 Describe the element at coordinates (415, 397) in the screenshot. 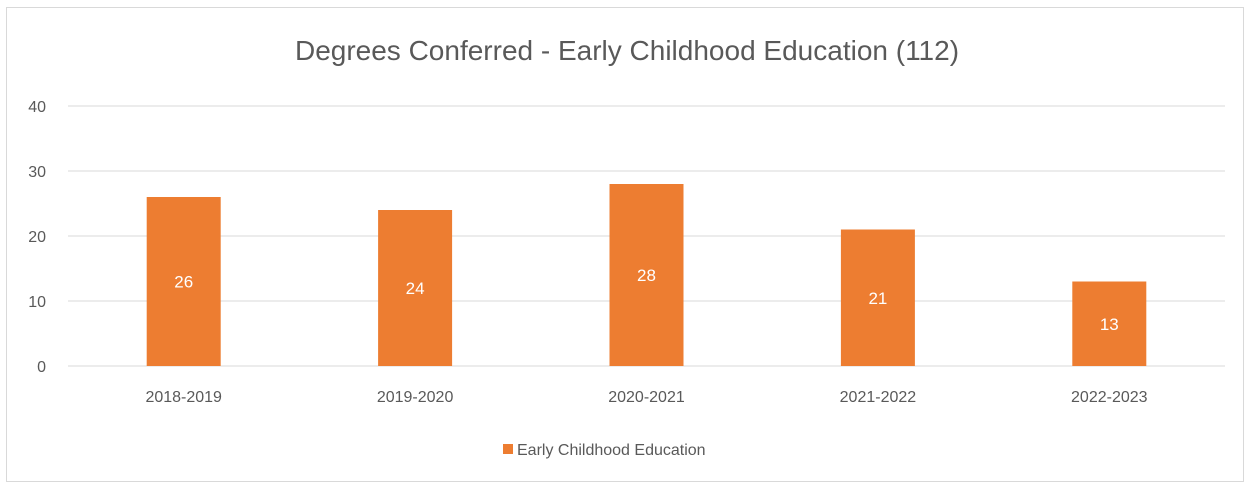

I see `x-tick-label: 2019-2020` at that location.